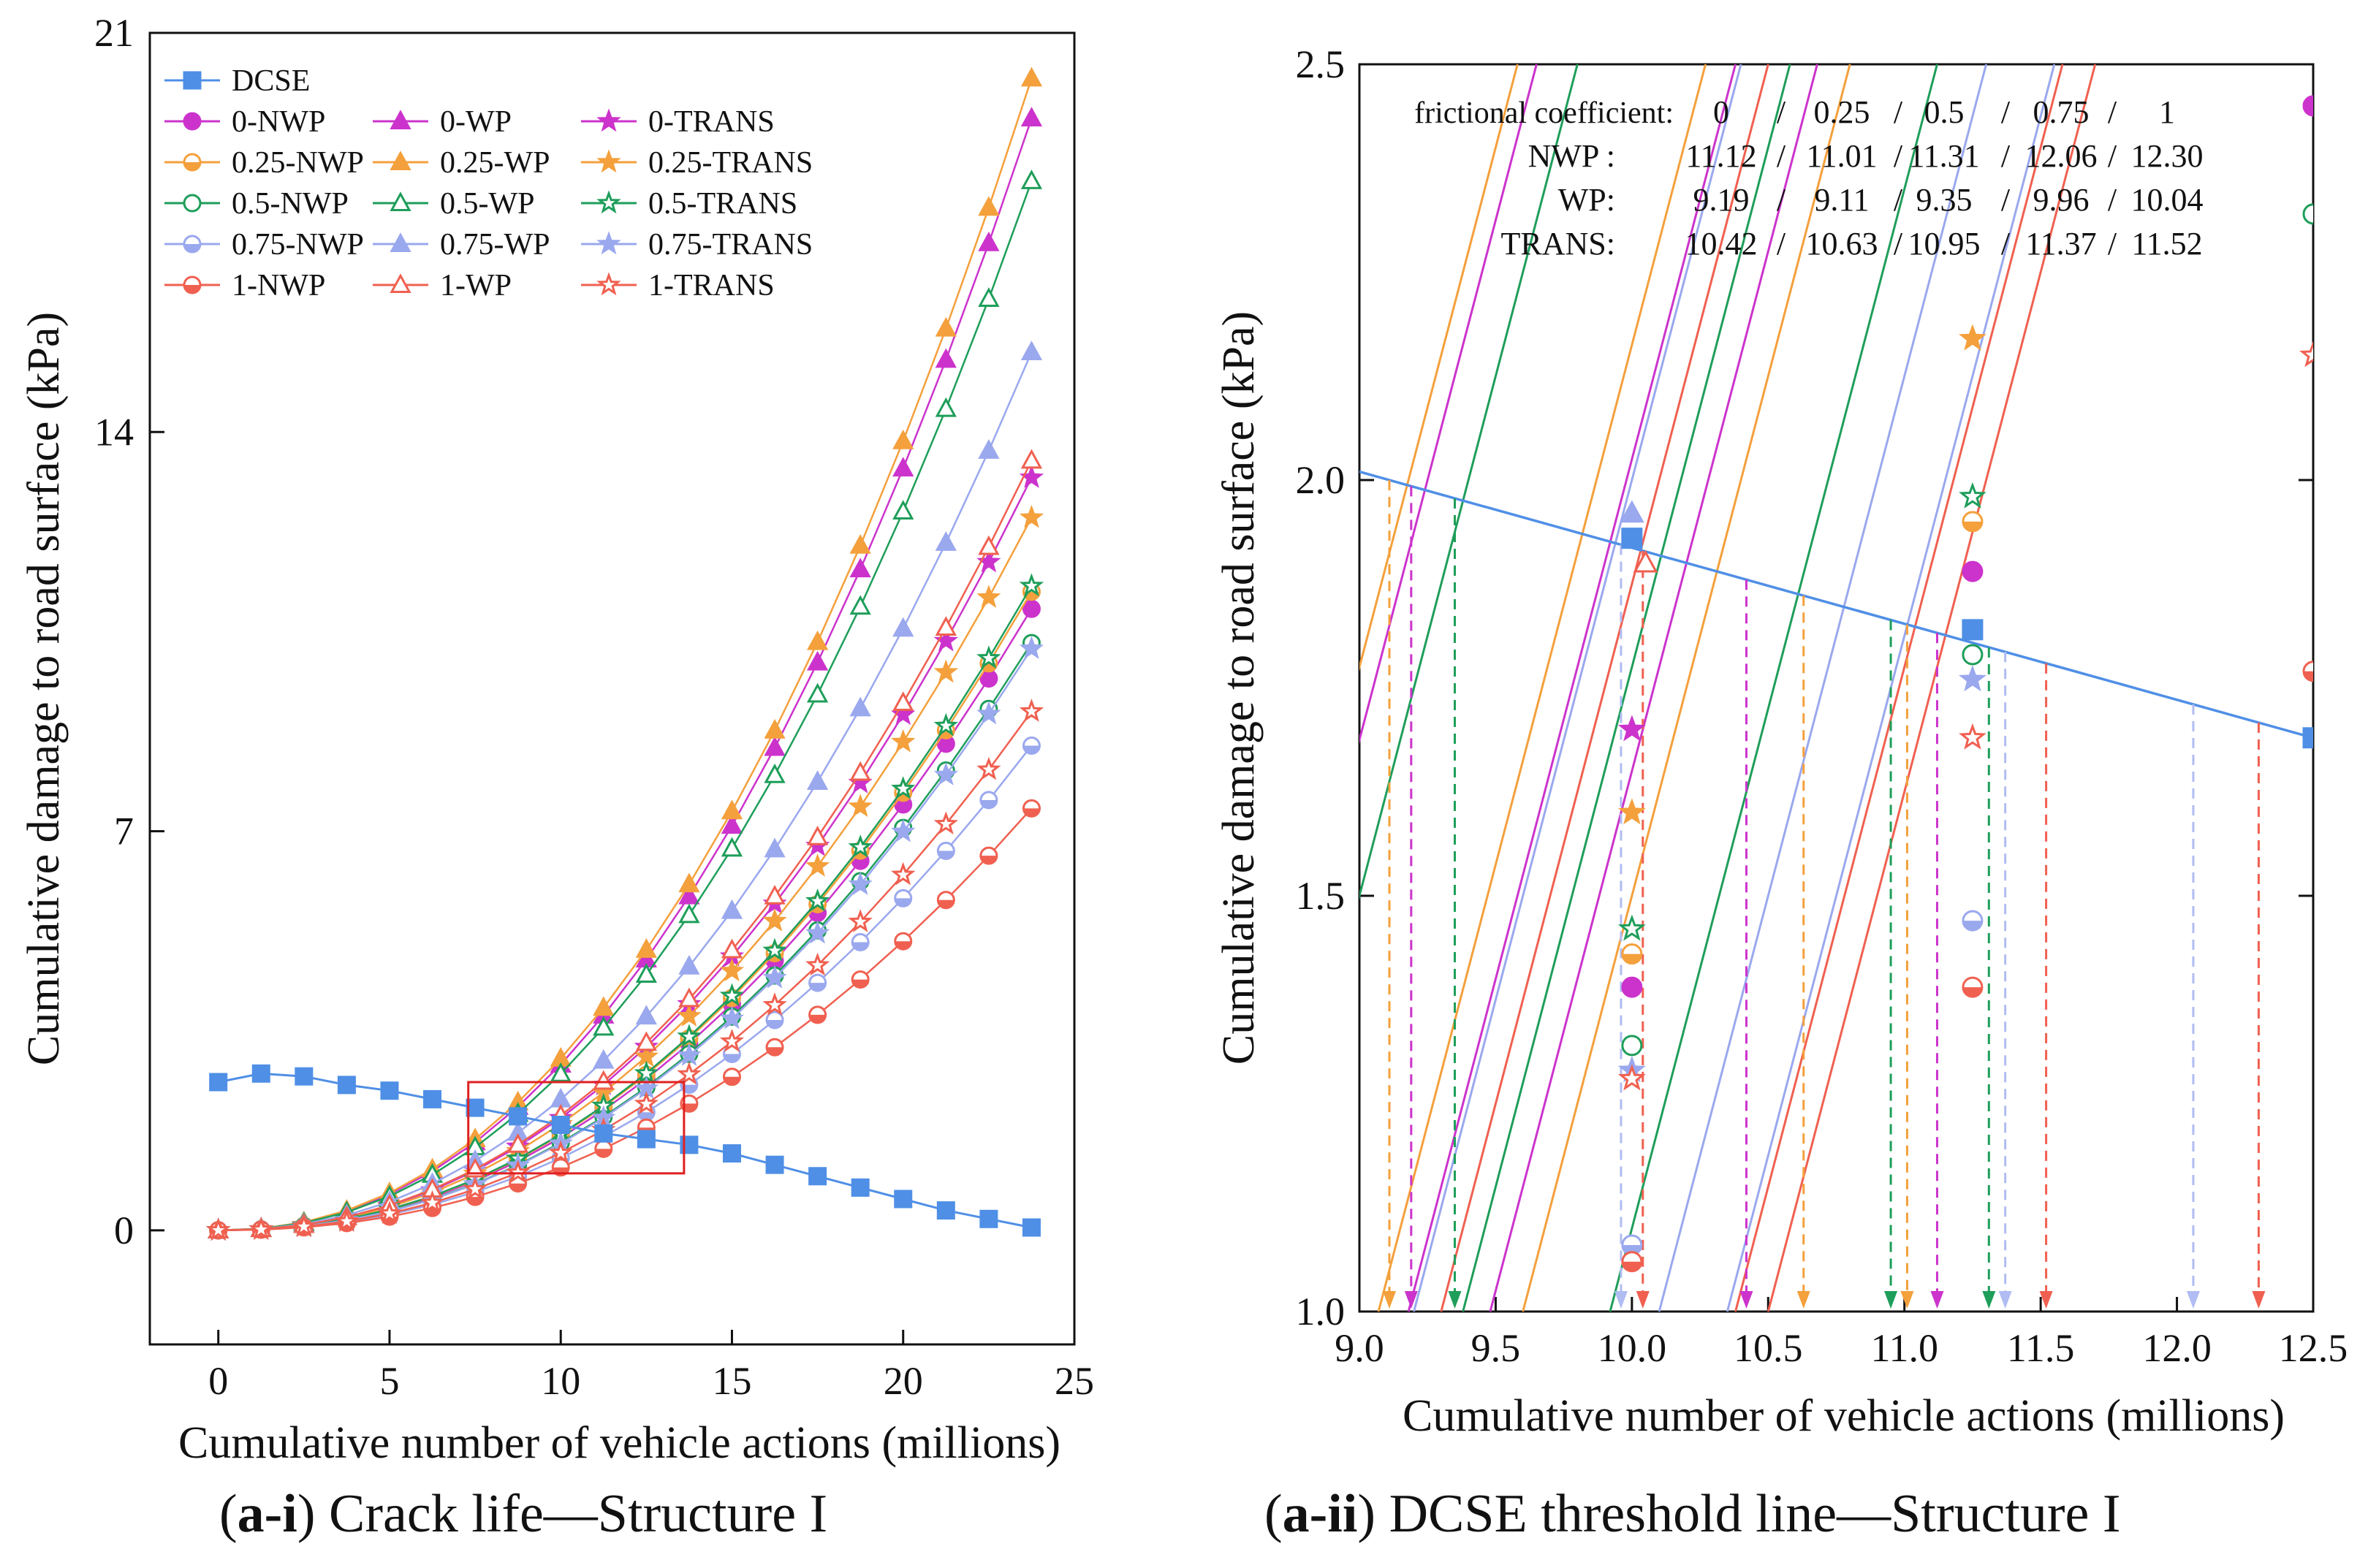 This screenshot has height=1568, width=2368. I want to click on series-line-0-25-wp, so click(1439, 367).